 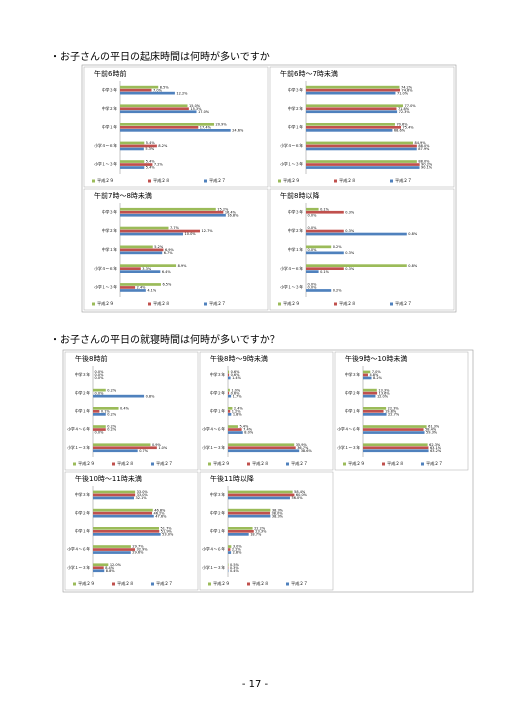 What do you see at coordinates (159, 247) in the screenshot?
I see `value-label: 5.2%` at bounding box center [159, 247].